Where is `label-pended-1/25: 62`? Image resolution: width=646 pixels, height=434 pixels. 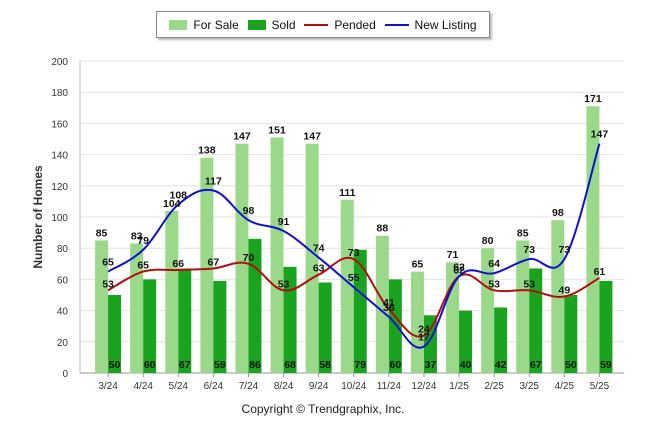 label-pended-1/25: 62 is located at coordinates (459, 270).